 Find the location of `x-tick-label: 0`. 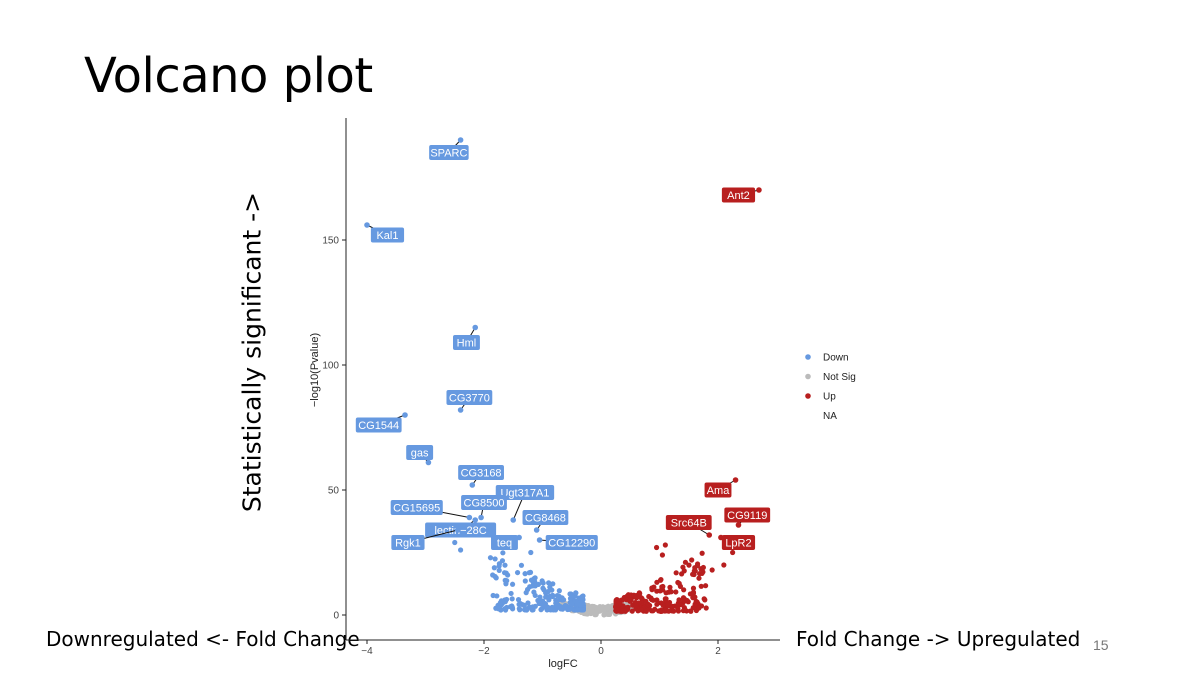

x-tick-label: 0 is located at coordinates (601, 651).